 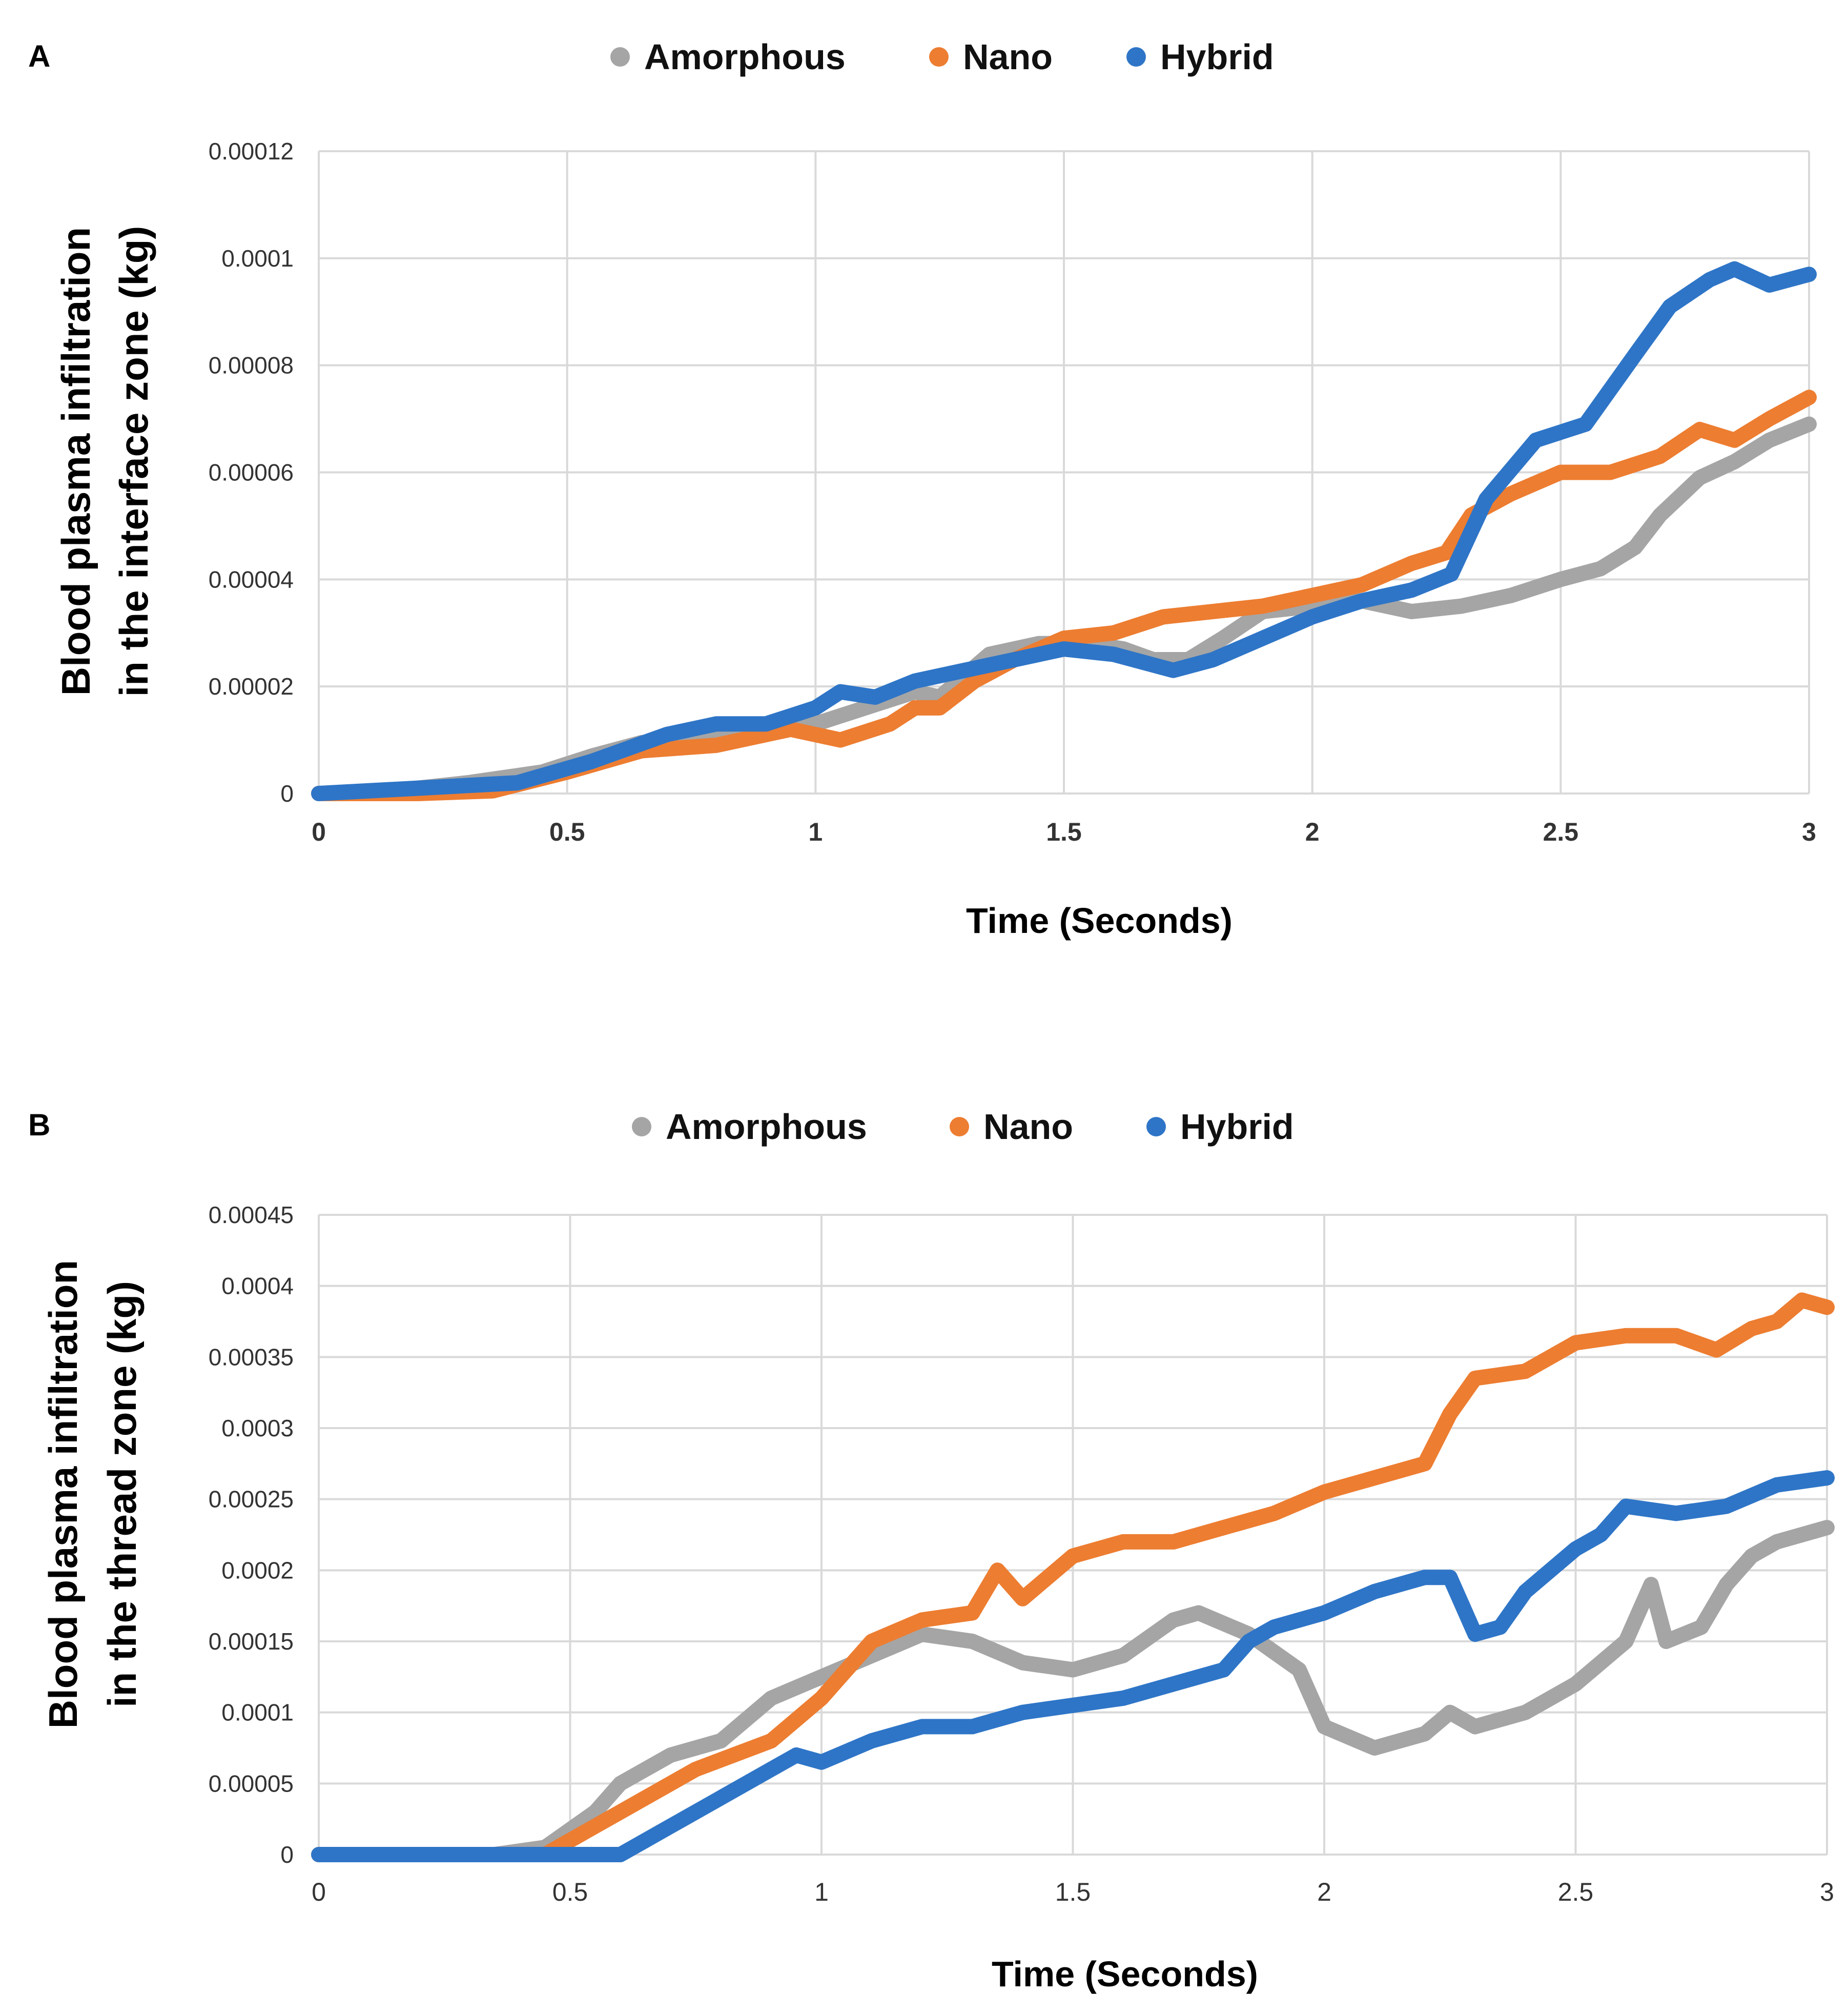 I want to click on panel-b-x-tick-label: 2.5, so click(x=1576, y=1892).